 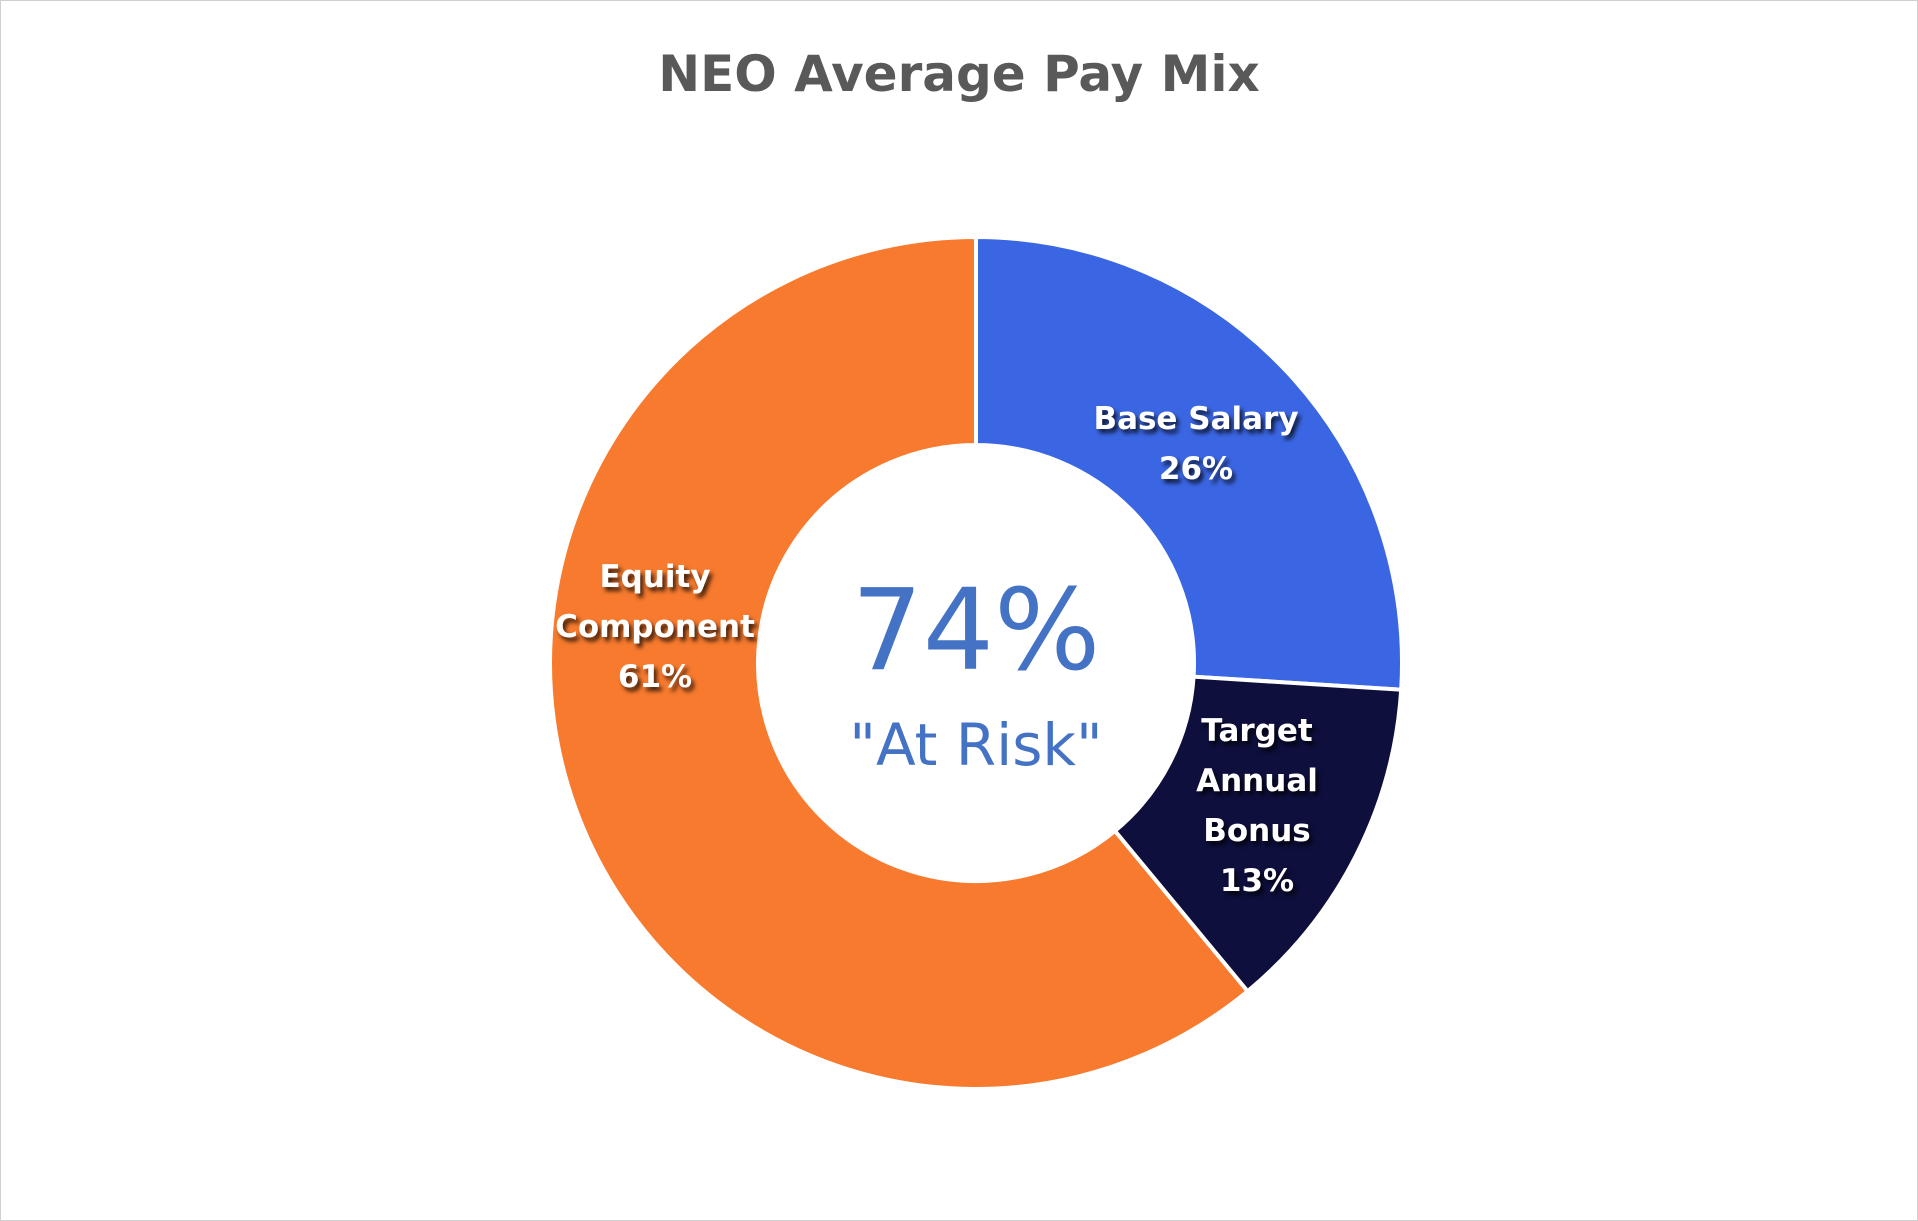 I want to click on value-label: 26%, so click(x=1196, y=469).